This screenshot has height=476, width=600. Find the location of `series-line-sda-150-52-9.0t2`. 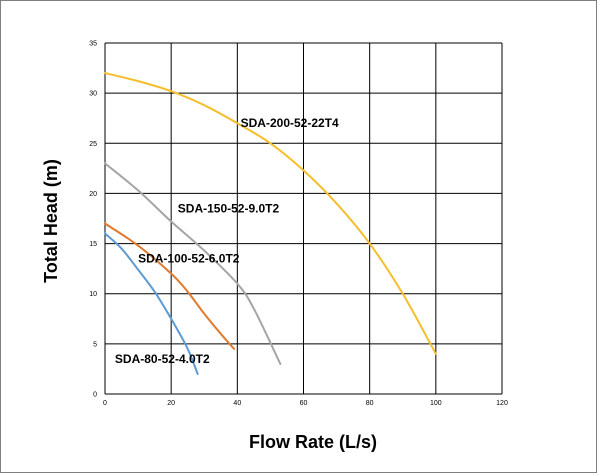

series-line-sda-150-52-9.0t2 is located at coordinates (193, 263).